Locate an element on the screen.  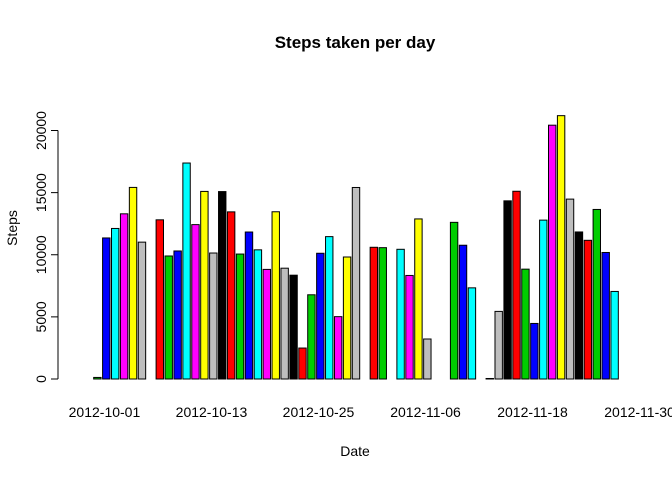
y-tick-label-5000: 5000 is located at coordinates (41, 316).